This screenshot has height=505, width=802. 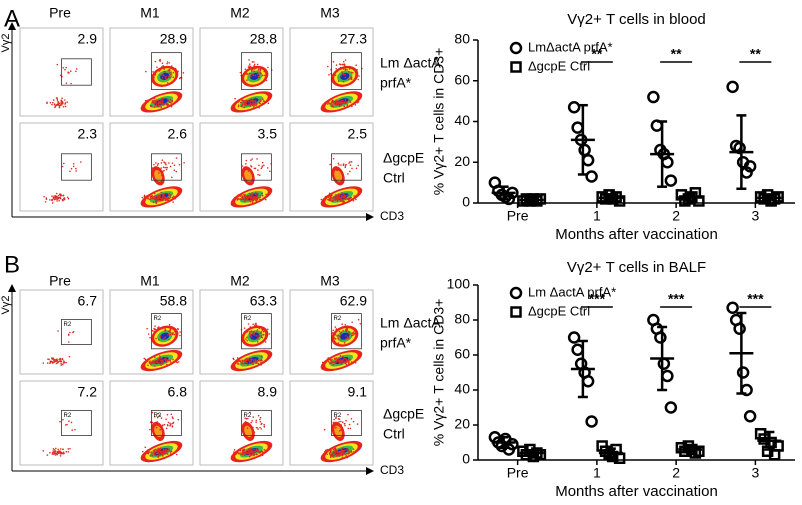 What do you see at coordinates (596, 54) in the screenshot?
I see `significance-label: **` at bounding box center [596, 54].